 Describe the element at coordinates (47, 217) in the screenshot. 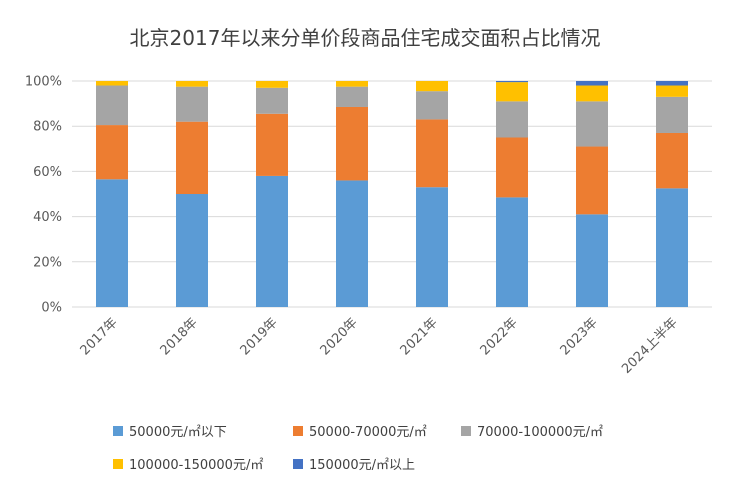

I see `y-tick-label: 40%` at that location.